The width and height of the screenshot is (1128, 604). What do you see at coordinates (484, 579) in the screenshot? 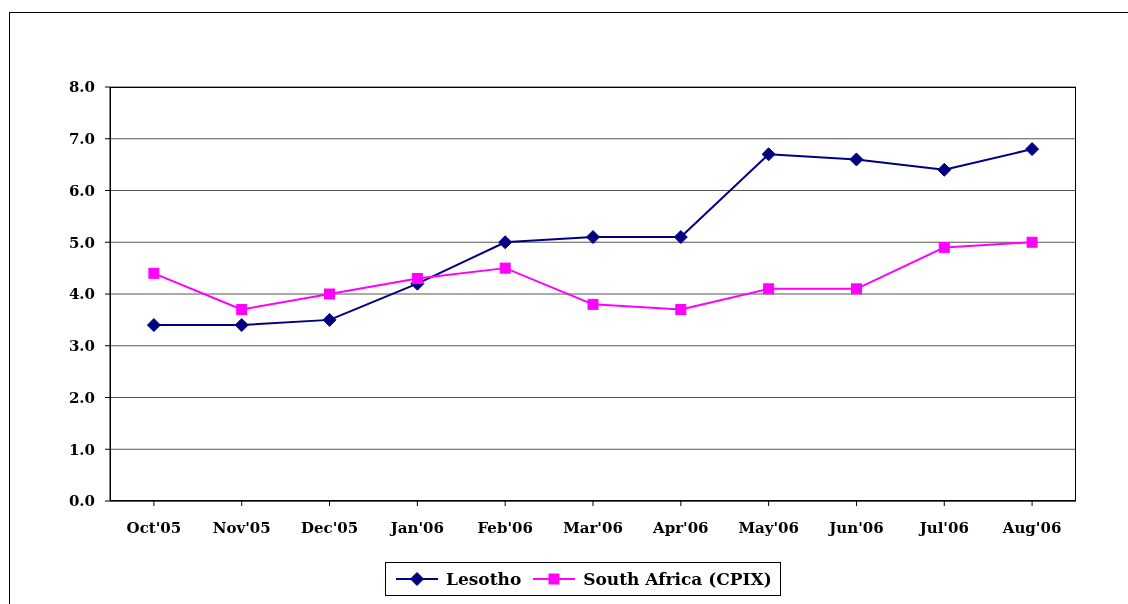
I see `legend-label: Lesotho` at bounding box center [484, 579].